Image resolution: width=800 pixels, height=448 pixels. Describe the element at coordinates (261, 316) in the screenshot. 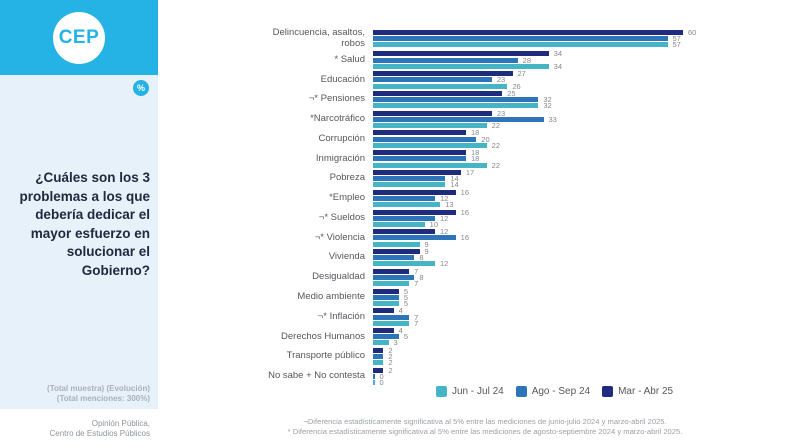

I see `category-label: ¬* Inflación` at that location.